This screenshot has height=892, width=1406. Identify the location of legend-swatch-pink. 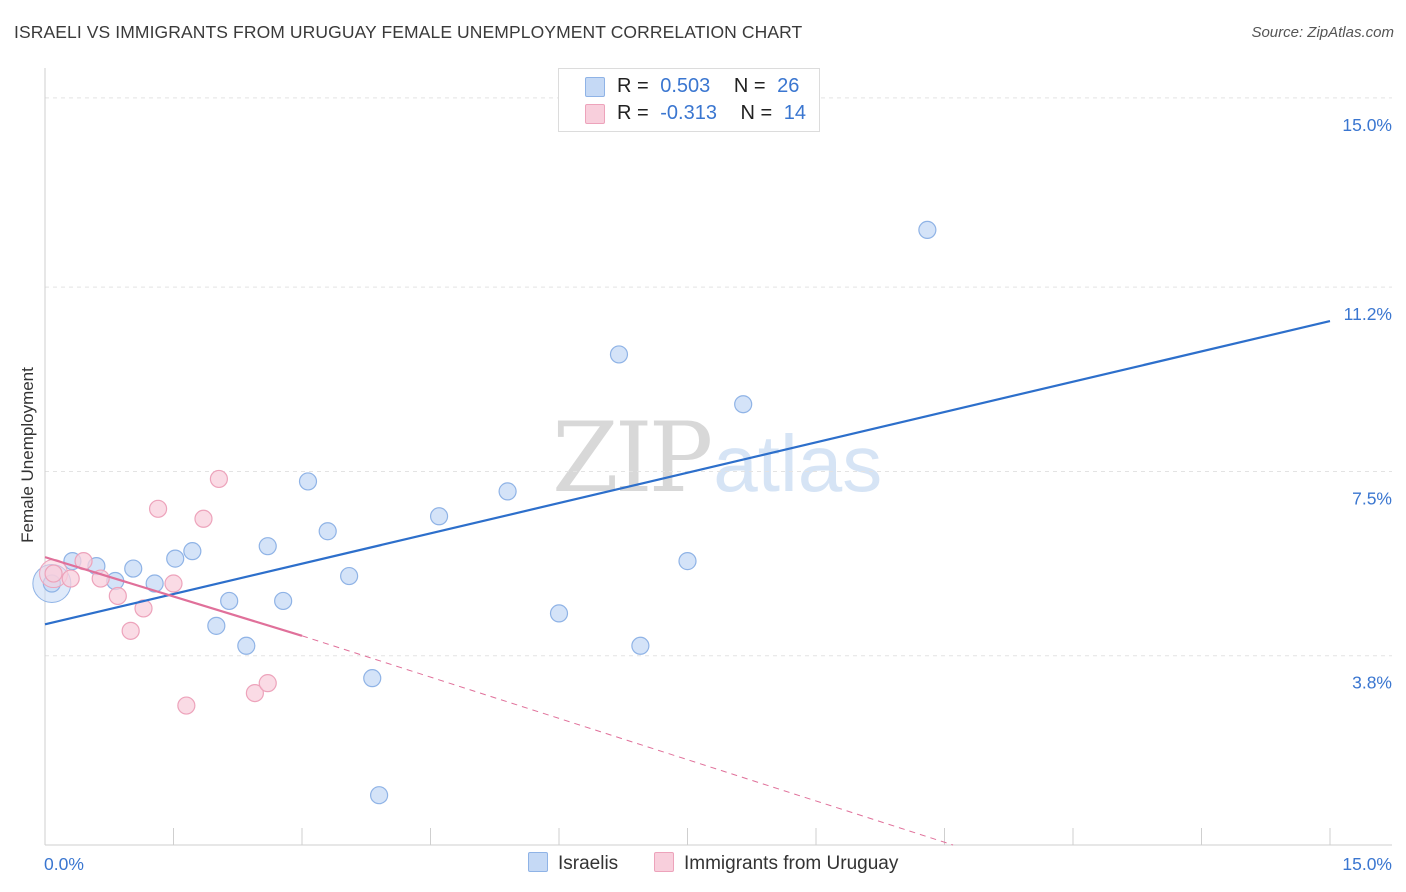
(595, 114).